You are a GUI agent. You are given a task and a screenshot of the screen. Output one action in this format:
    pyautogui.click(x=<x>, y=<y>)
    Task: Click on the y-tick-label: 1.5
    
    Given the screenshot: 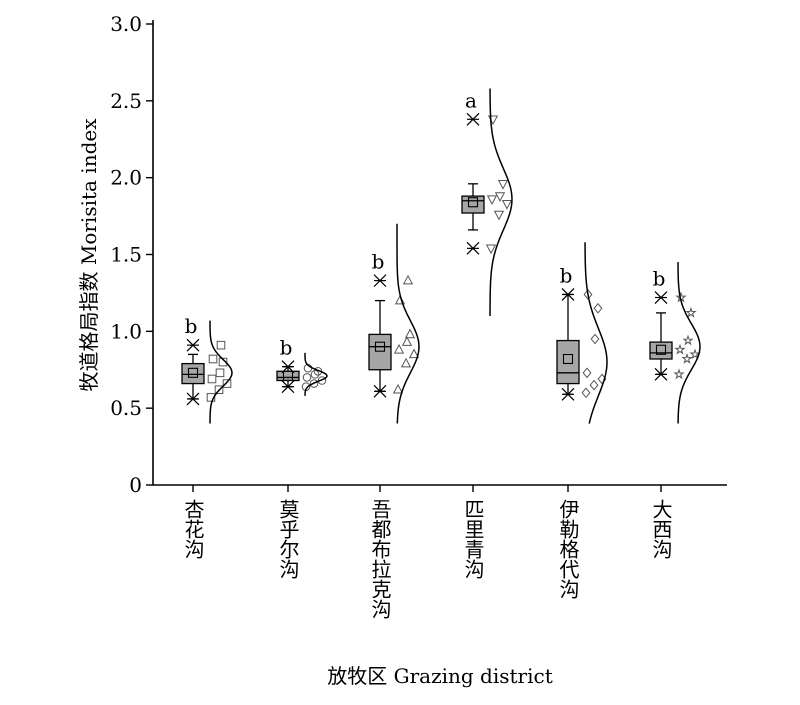 What is the action you would take?
    pyautogui.click(x=126, y=255)
    